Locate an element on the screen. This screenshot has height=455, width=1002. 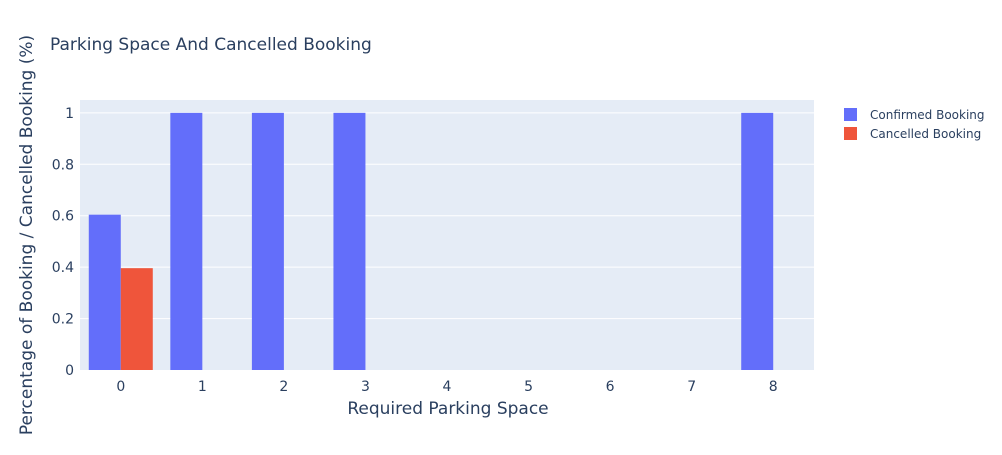
x-tick-label: 5 is located at coordinates (528, 387).